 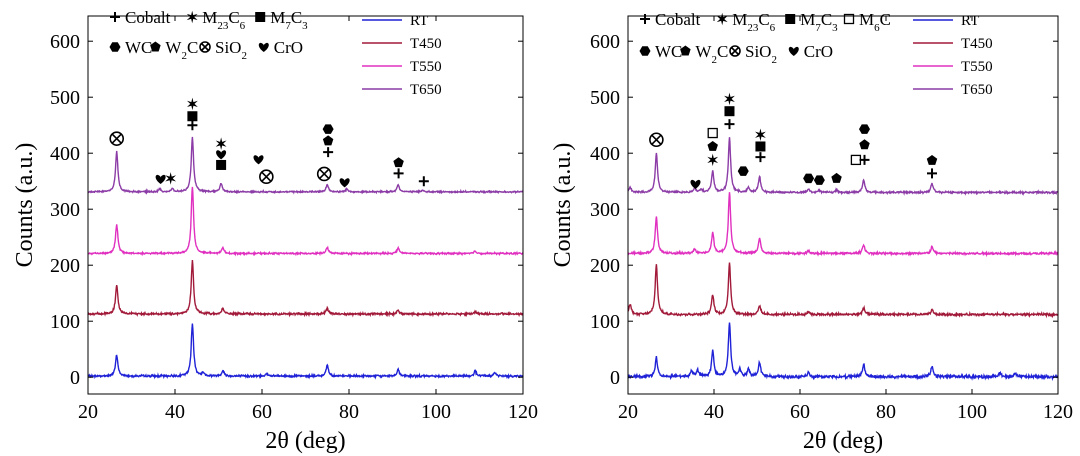 I want to click on series-line-T650, so click(x=305, y=165).